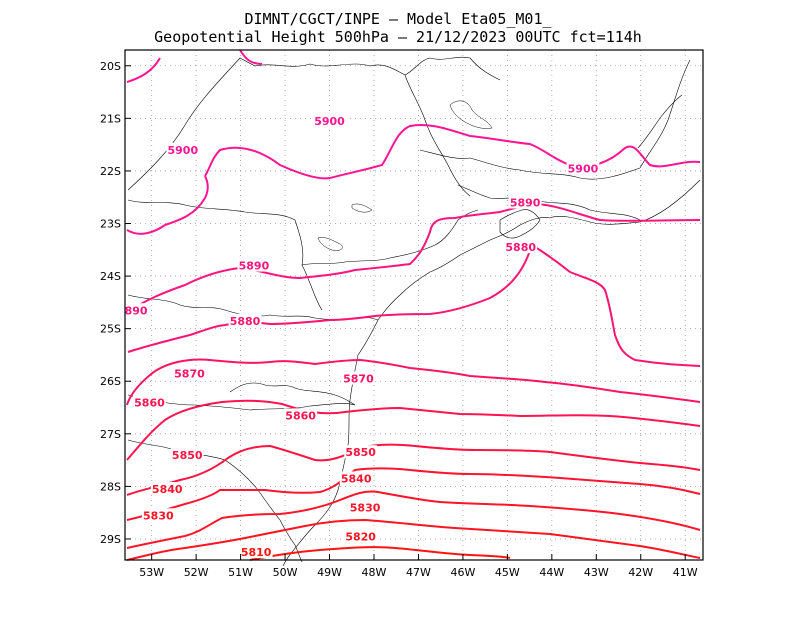 The image size is (800, 618). I want to click on x-tick-label: 47W, so click(418, 572).